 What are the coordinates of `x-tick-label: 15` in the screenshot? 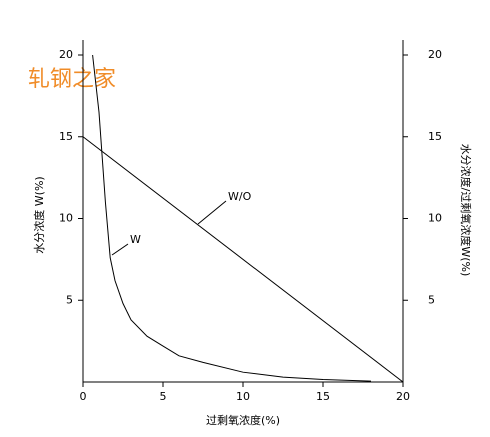 It's located at (323, 396).